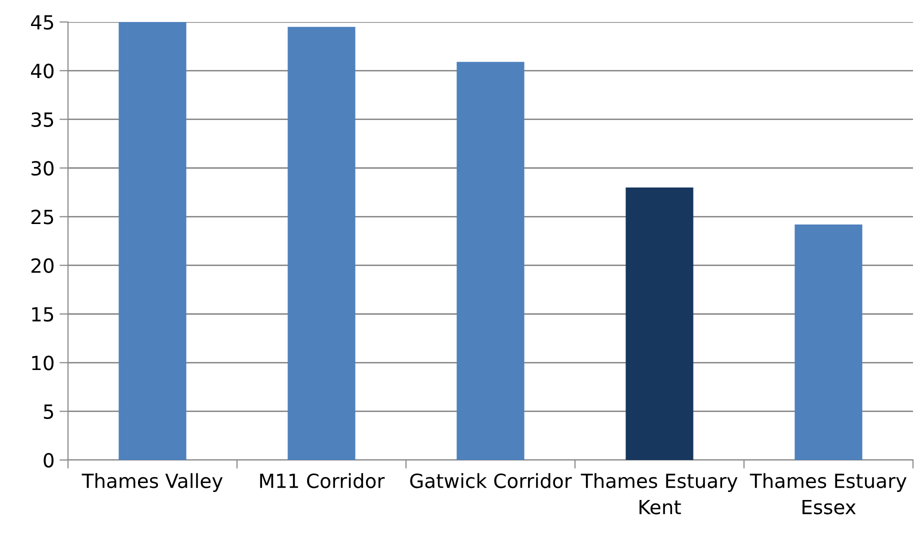 This screenshot has height=550, width=915. I want to click on y-tick-label: 30, so click(43, 168).